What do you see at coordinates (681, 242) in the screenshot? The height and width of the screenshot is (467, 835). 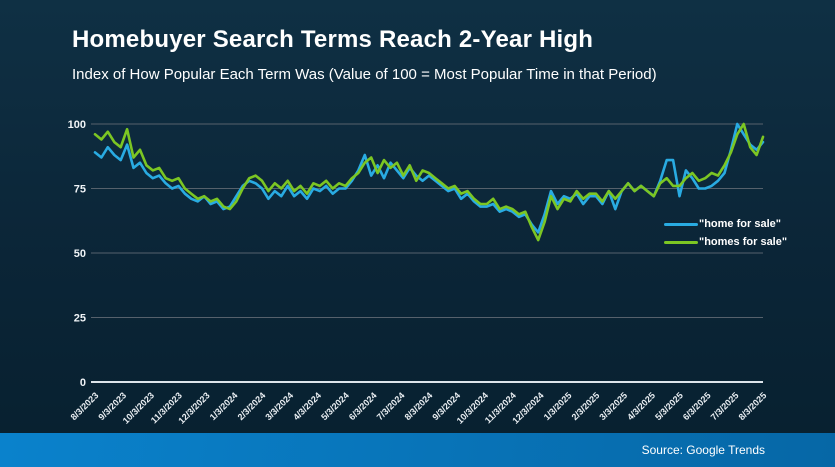 I see `legend-swatch-green` at bounding box center [681, 242].